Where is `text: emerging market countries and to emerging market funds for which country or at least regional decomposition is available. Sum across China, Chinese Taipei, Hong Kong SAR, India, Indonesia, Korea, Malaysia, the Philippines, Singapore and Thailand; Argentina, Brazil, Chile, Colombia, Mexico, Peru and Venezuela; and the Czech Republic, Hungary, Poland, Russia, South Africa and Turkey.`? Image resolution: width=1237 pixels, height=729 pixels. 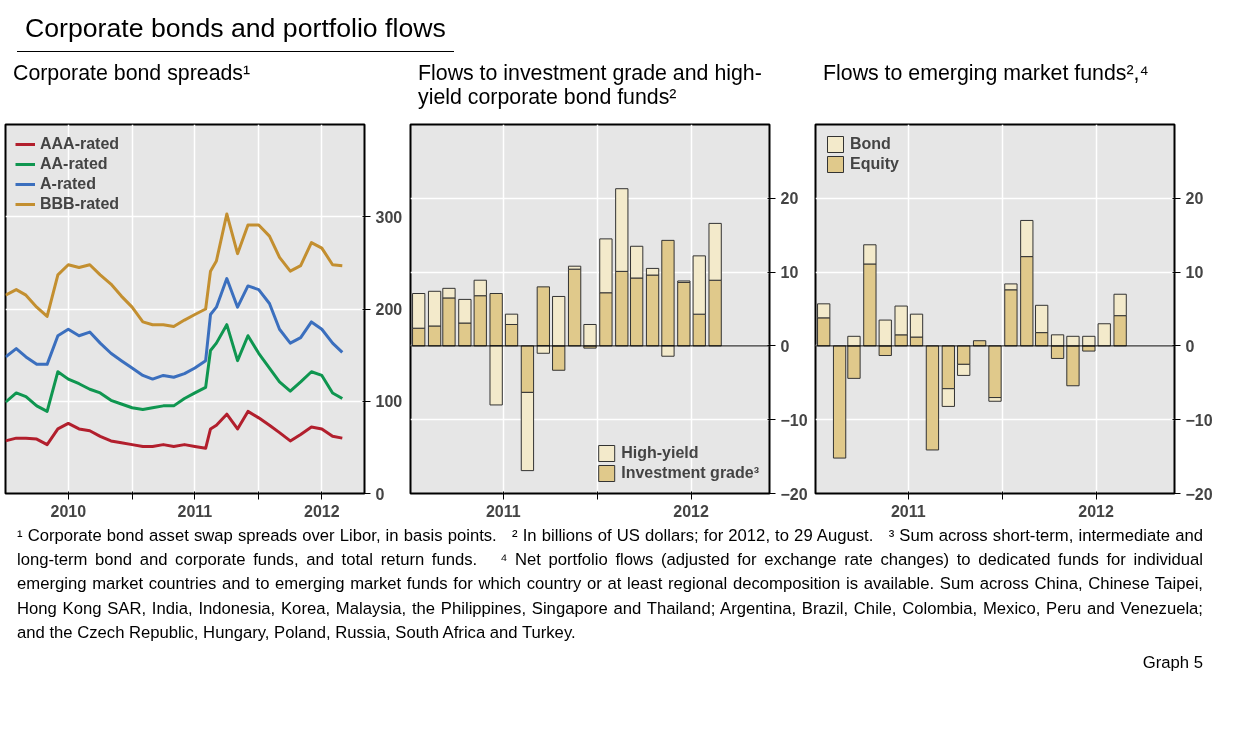
text: emerging market countries and to emerging market funds for which country or at least regional decomposition is available. Sum across China, Chinese Taipei, Hong Kong SAR, India, Indonesia, Korea, Malaysia, the Philippines, Singapore and Thailand; Argentina, Brazil, Chile, Colombia, Mexico, Peru and Venezuela; and the Czech Republic, Hungary, Poland, Russia, South Africa and Turkey. is located at coordinates (610, 608).